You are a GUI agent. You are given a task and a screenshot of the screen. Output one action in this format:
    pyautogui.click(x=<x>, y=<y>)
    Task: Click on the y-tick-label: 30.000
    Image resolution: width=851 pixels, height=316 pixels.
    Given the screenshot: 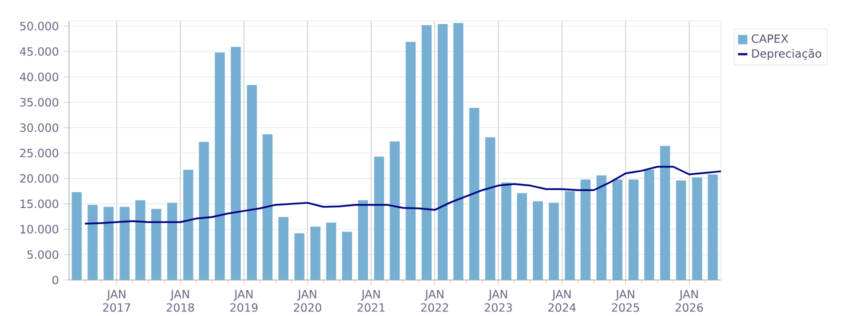 What is the action you would take?
    pyautogui.click(x=39, y=127)
    